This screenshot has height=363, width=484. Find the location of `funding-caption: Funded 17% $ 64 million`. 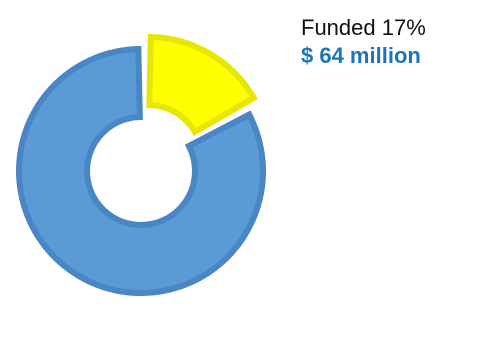

funding-caption: Funded 17% $ 64 million is located at coordinates (391, 42).